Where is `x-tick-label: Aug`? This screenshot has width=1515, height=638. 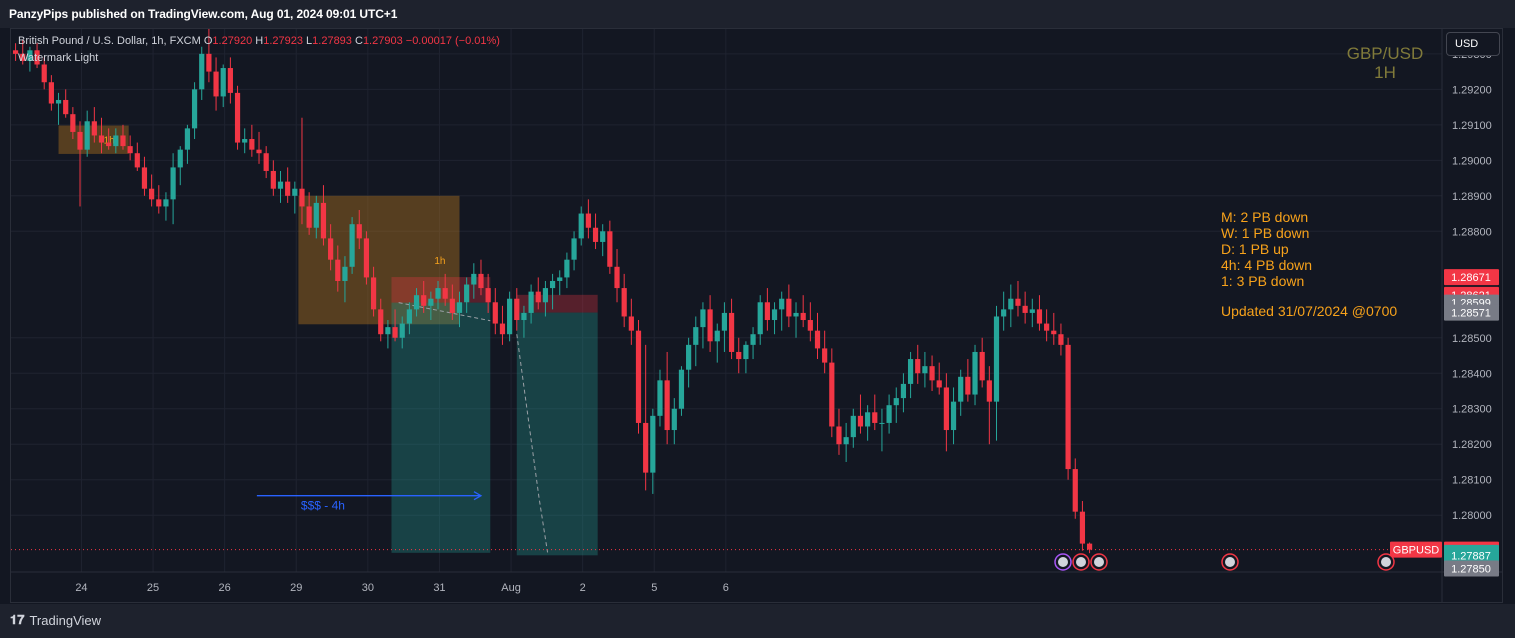
x-tick-label: Aug is located at coordinates (511, 588).